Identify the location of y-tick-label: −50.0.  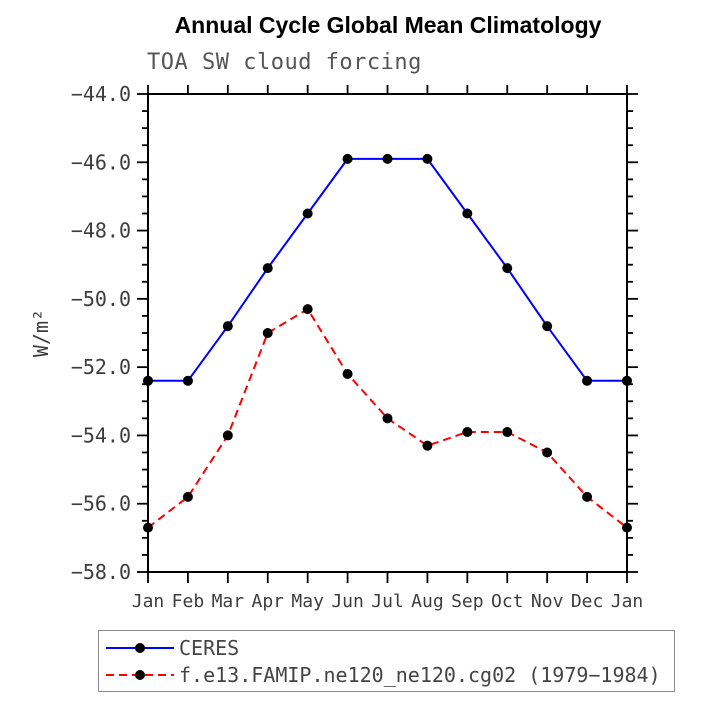
(101, 299).